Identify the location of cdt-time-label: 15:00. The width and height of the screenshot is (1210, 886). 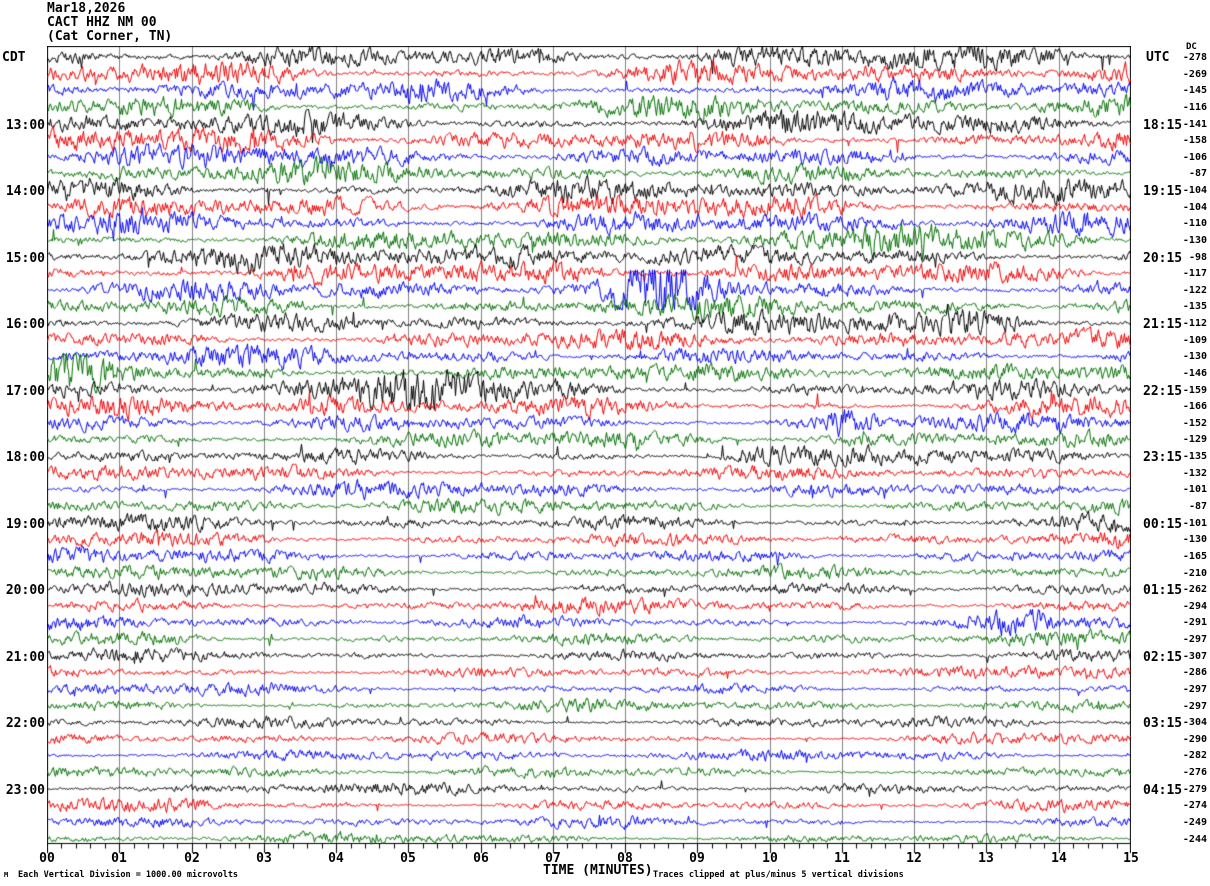
(25, 258).